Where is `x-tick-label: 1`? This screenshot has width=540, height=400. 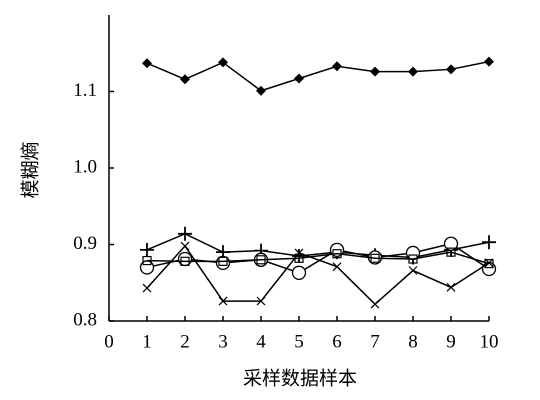
x-tick-label: 1 is located at coordinates (147, 341).